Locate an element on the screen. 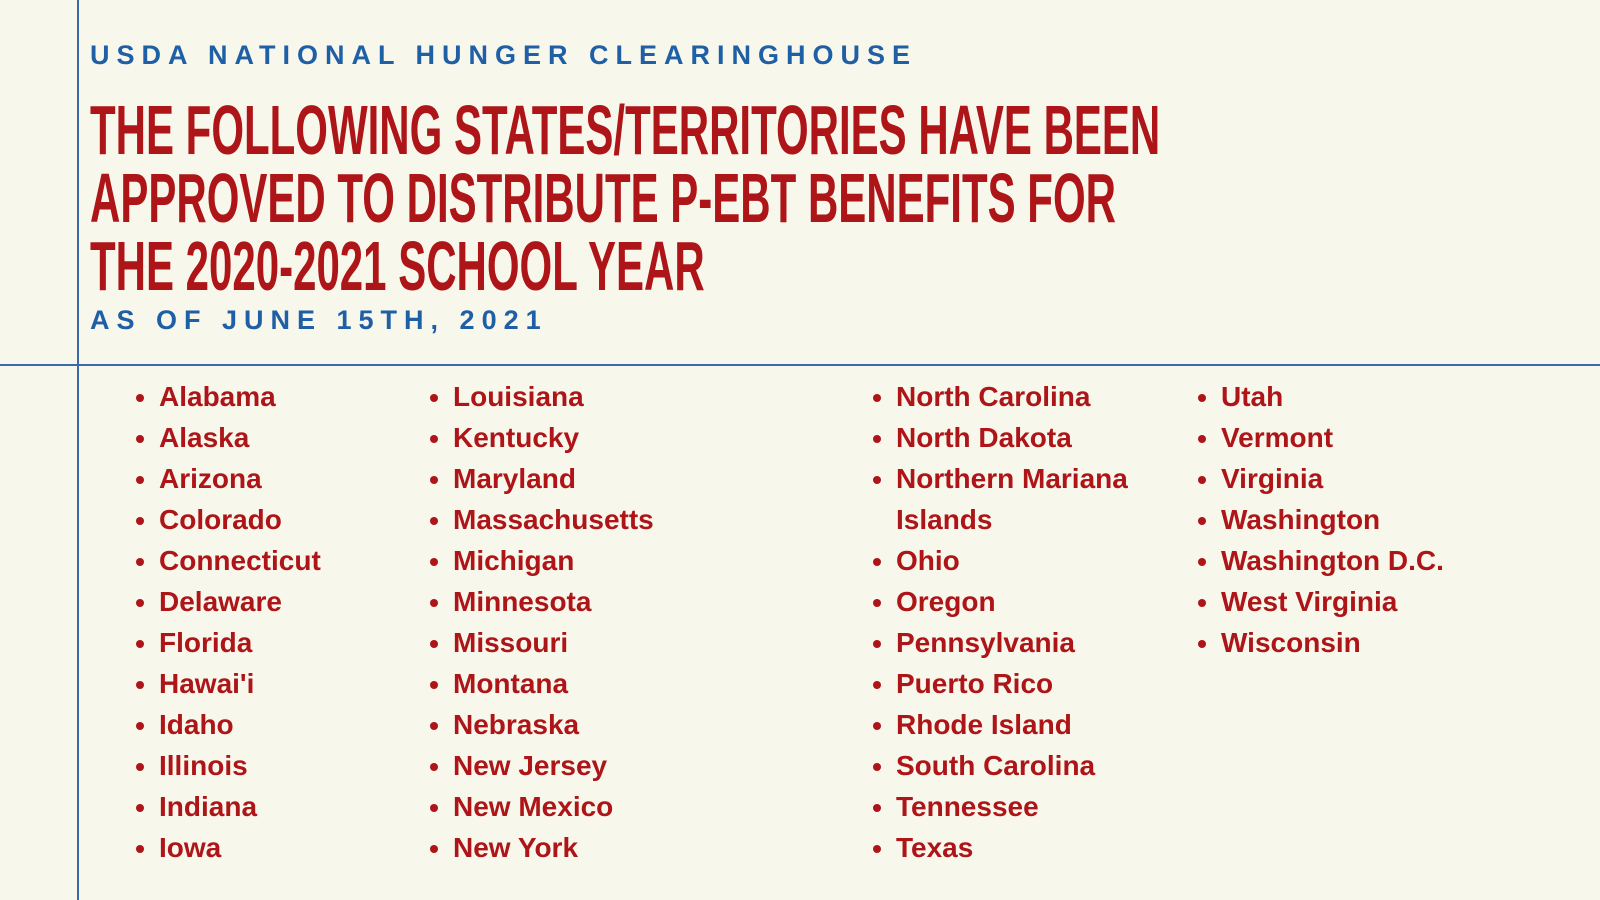  state-item: Nebraska is located at coordinates (643, 724).